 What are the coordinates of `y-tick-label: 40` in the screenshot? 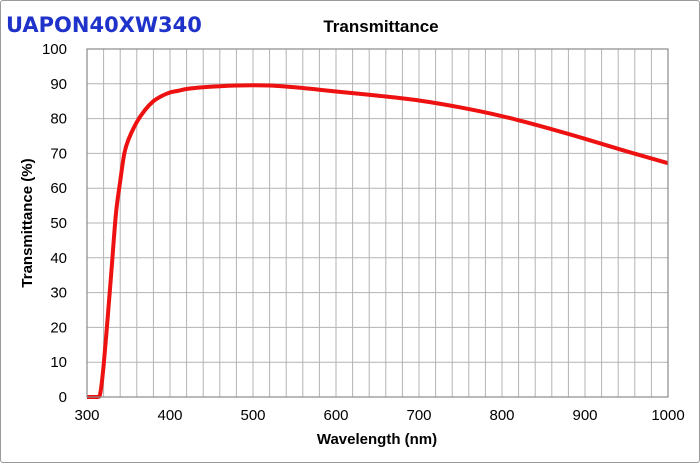 It's located at (58, 258).